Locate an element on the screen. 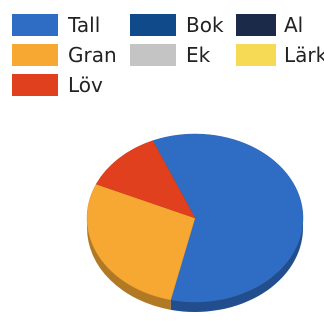  pie-side-tall is located at coordinates (236, 265).